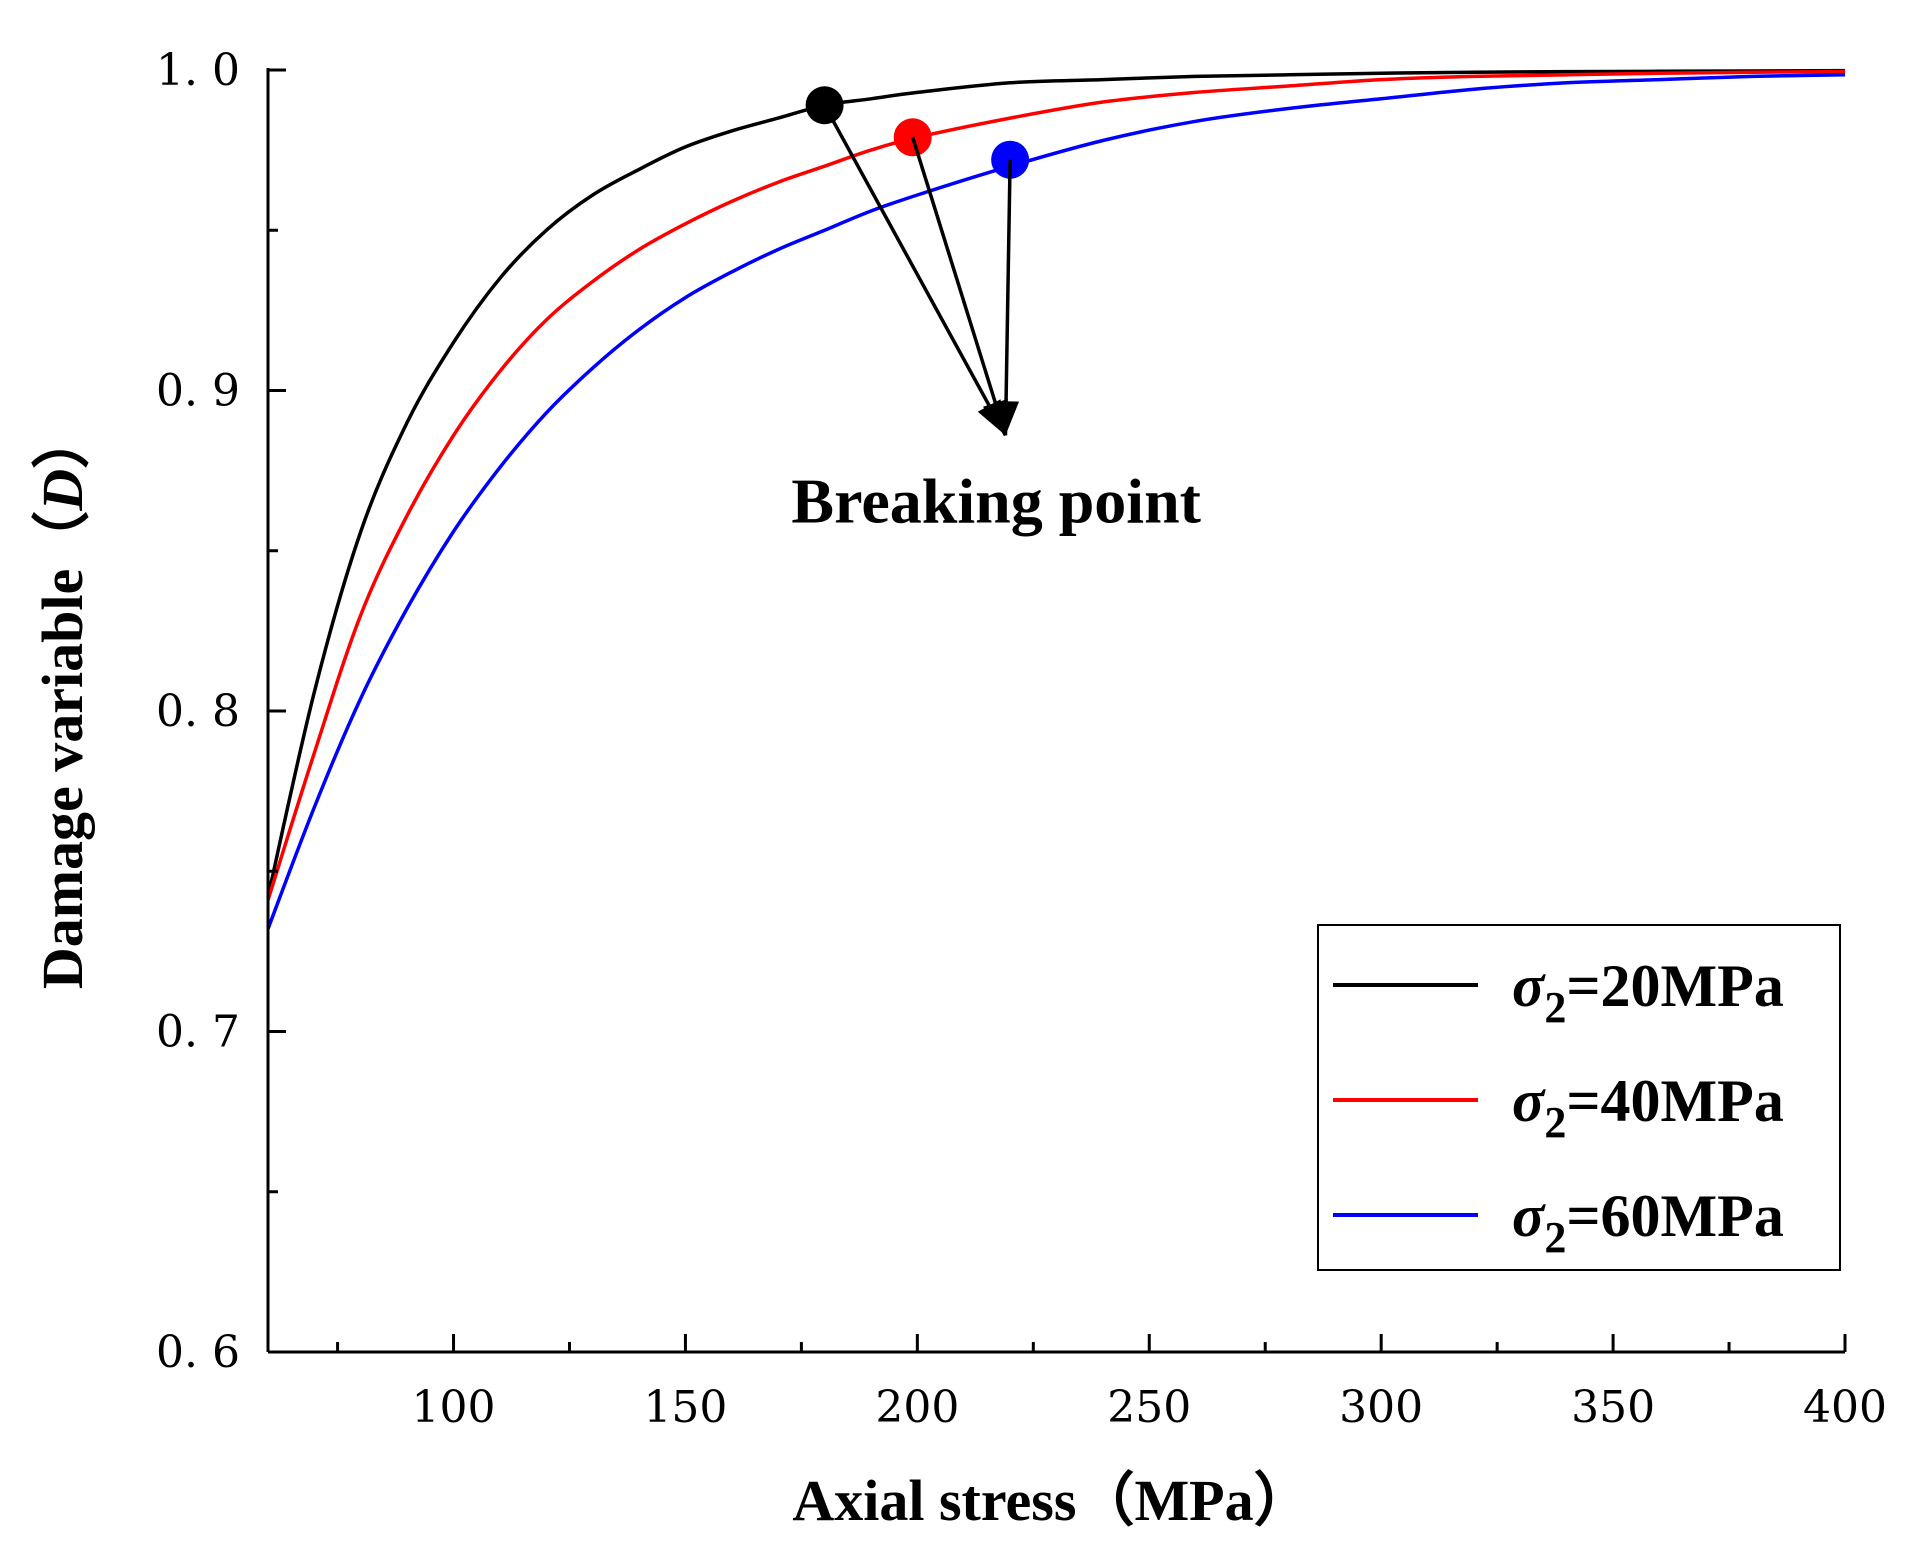  I want to click on x-tick-label-400: 400, so click(1845, 1407).